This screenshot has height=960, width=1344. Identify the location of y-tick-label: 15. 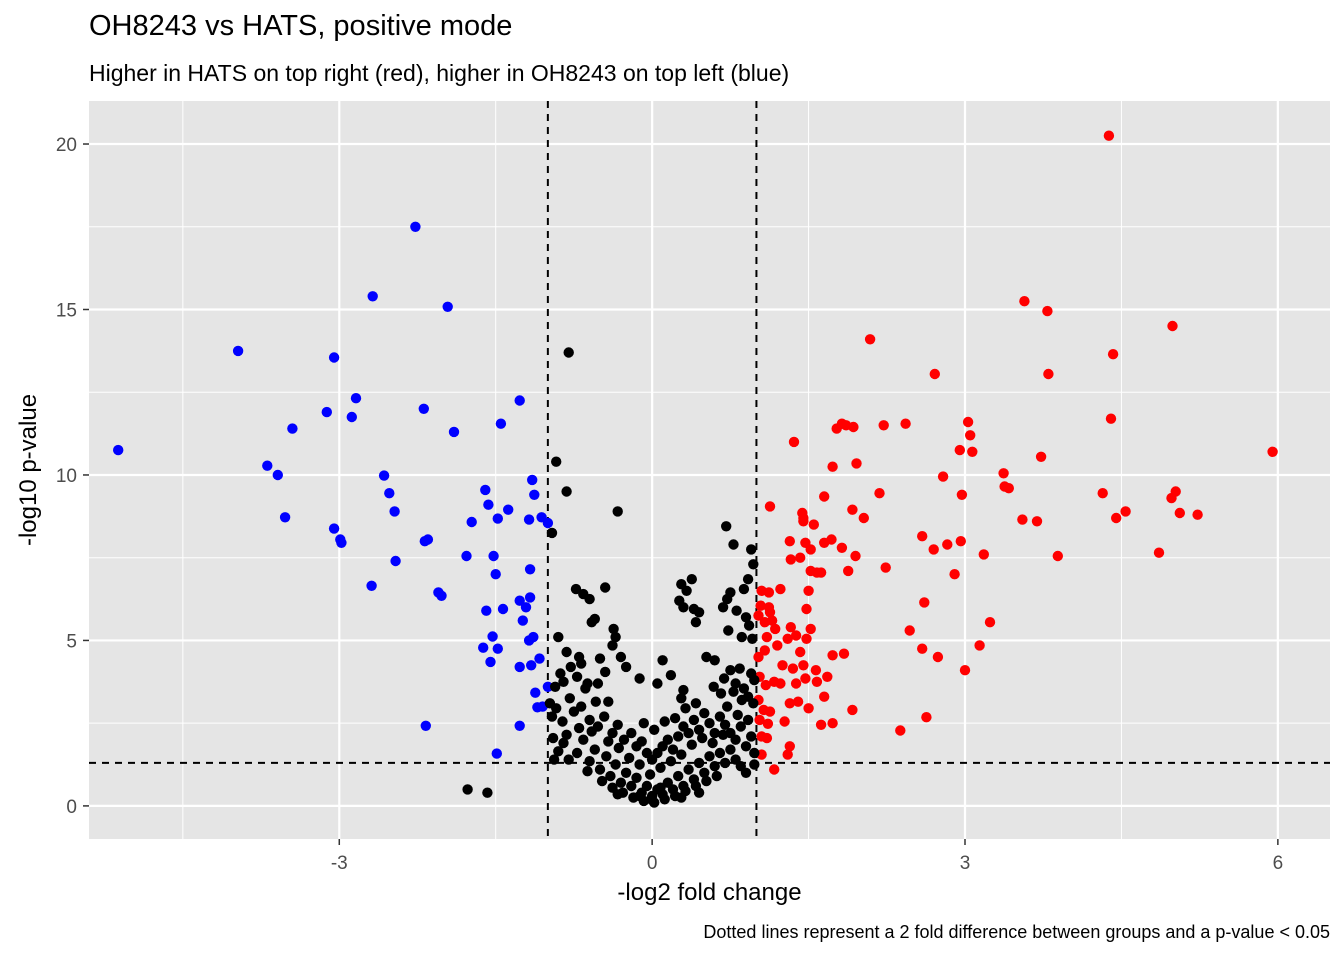
(66, 310).